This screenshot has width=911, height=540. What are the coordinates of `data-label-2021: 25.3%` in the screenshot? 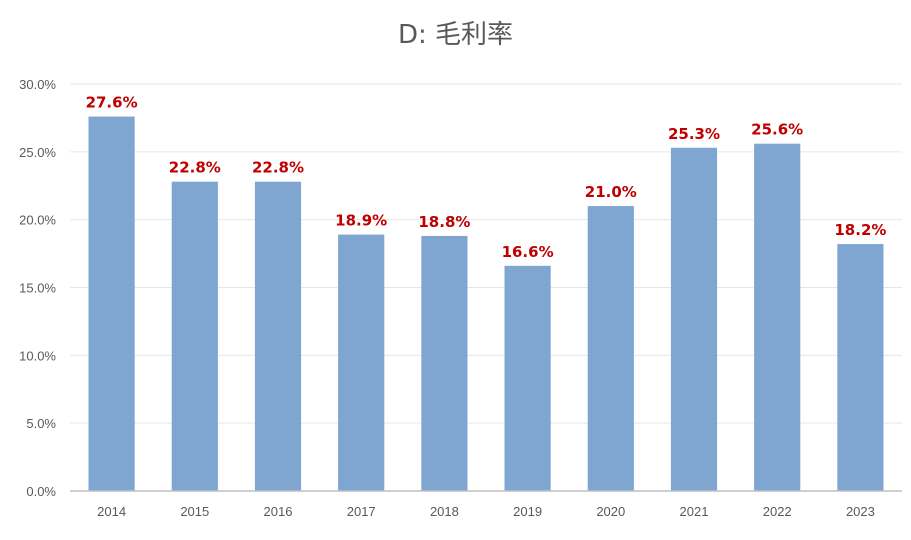 It's located at (694, 134).